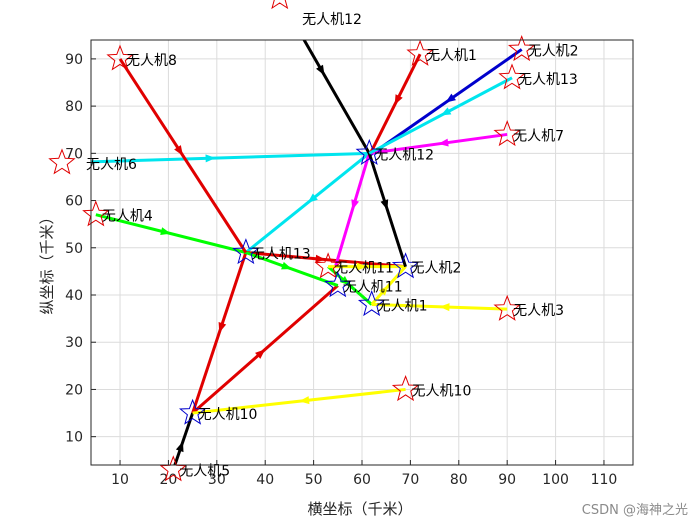  I want to click on drone-start-label: 无人机2, so click(553, 51).